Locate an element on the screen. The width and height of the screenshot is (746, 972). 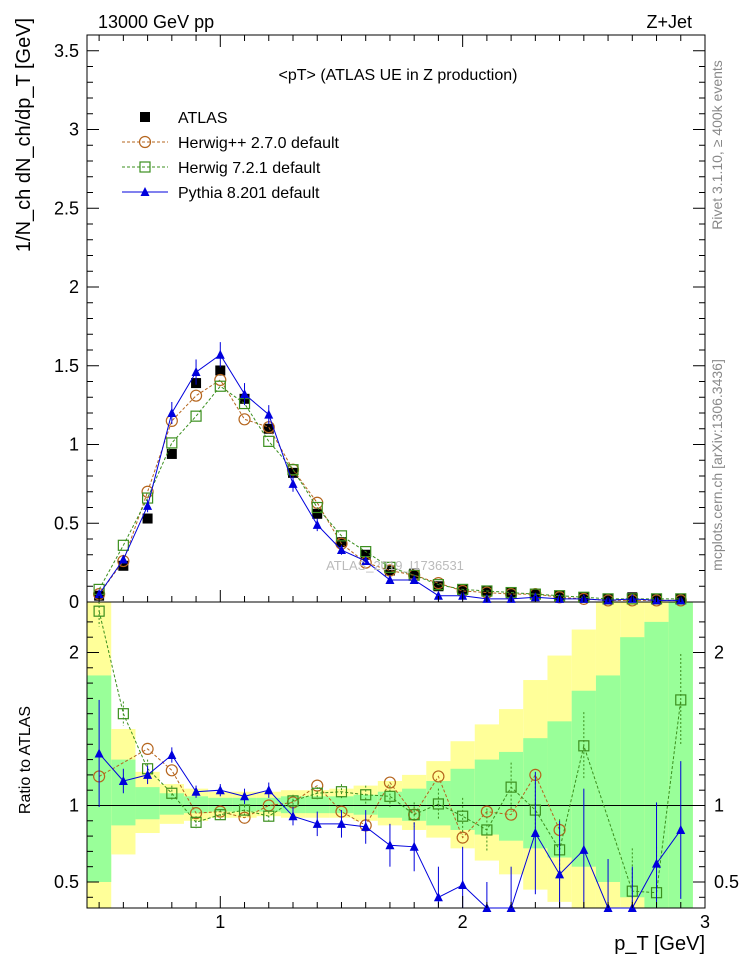
ratio-y-tick-label: 0.5 is located at coordinates (66, 882).